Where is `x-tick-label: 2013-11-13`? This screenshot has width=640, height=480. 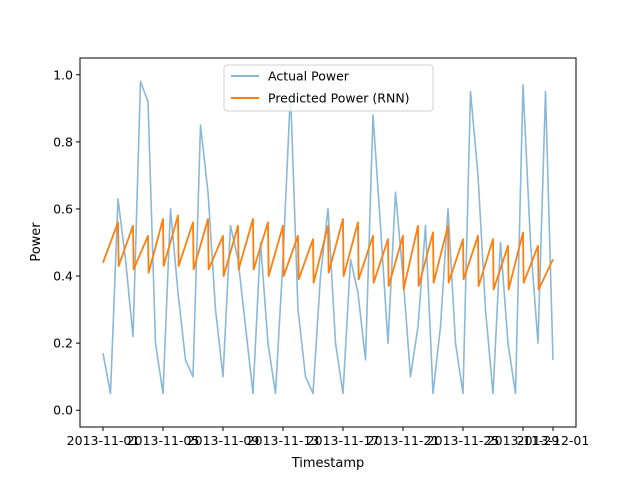 x-tick-label: 2013-11-13 is located at coordinates (283, 440).